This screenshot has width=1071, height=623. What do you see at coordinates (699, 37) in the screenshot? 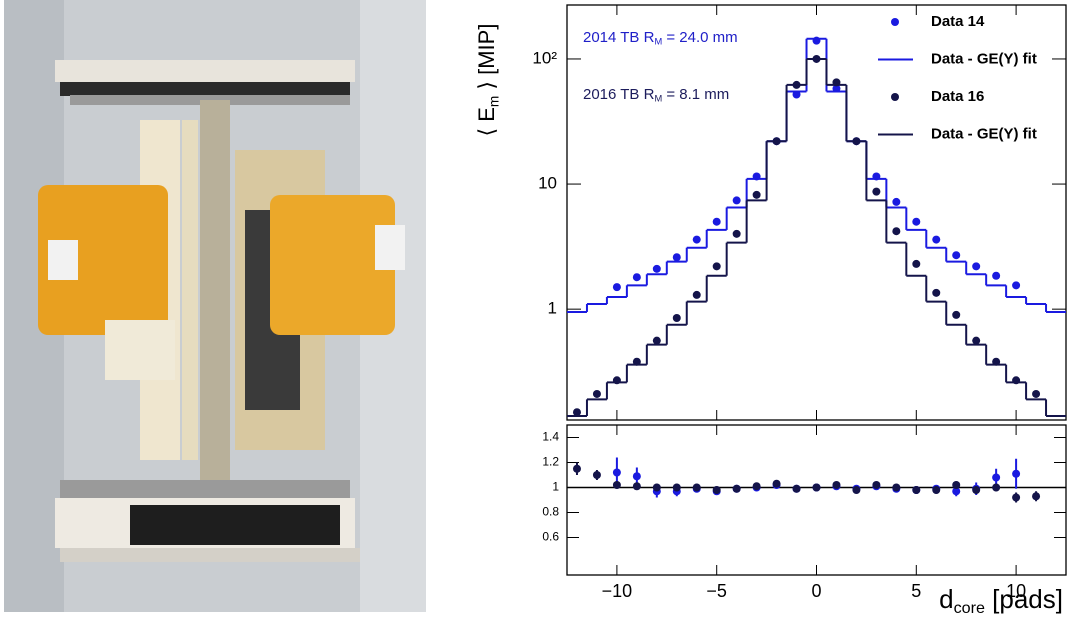
I see `label-part: = 24.0 mm` at bounding box center [699, 37].